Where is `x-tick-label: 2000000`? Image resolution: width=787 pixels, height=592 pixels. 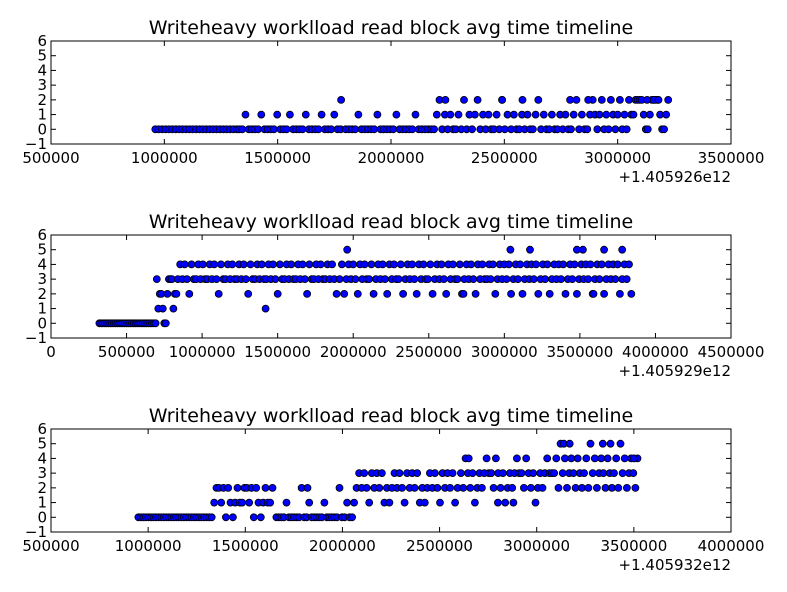
x-tick-label: 2000000 is located at coordinates (391, 158).